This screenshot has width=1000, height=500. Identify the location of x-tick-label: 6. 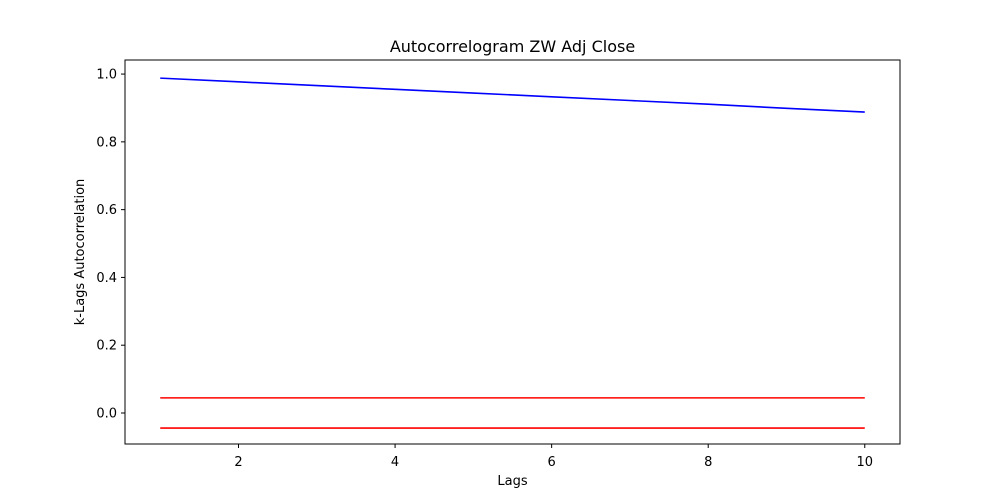
(552, 462).